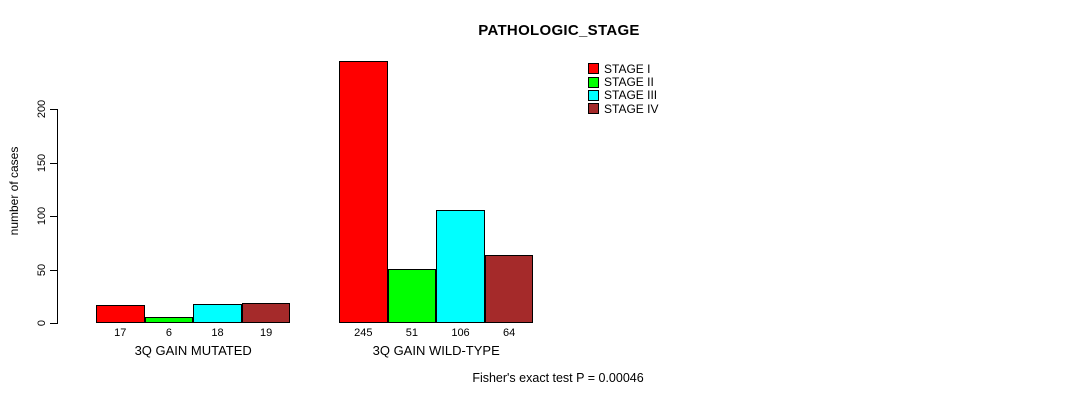 The image size is (1090, 400). Describe the element at coordinates (120, 333) in the screenshot. I see `bar-value-label: 17` at that location.